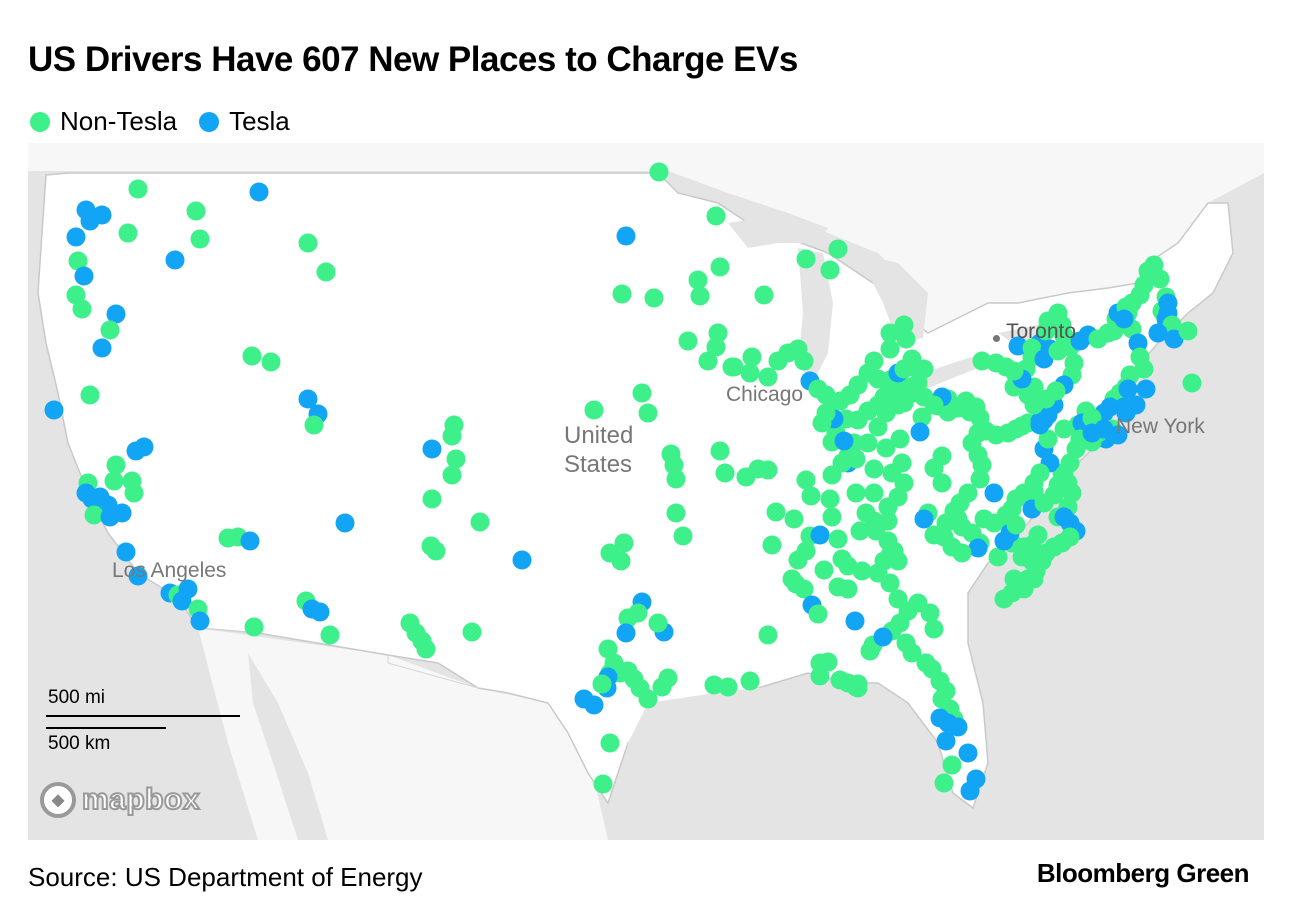 This screenshot has width=1292, height=919. I want to click on mapbox-attribution: ◆ mapbox, so click(120, 800).